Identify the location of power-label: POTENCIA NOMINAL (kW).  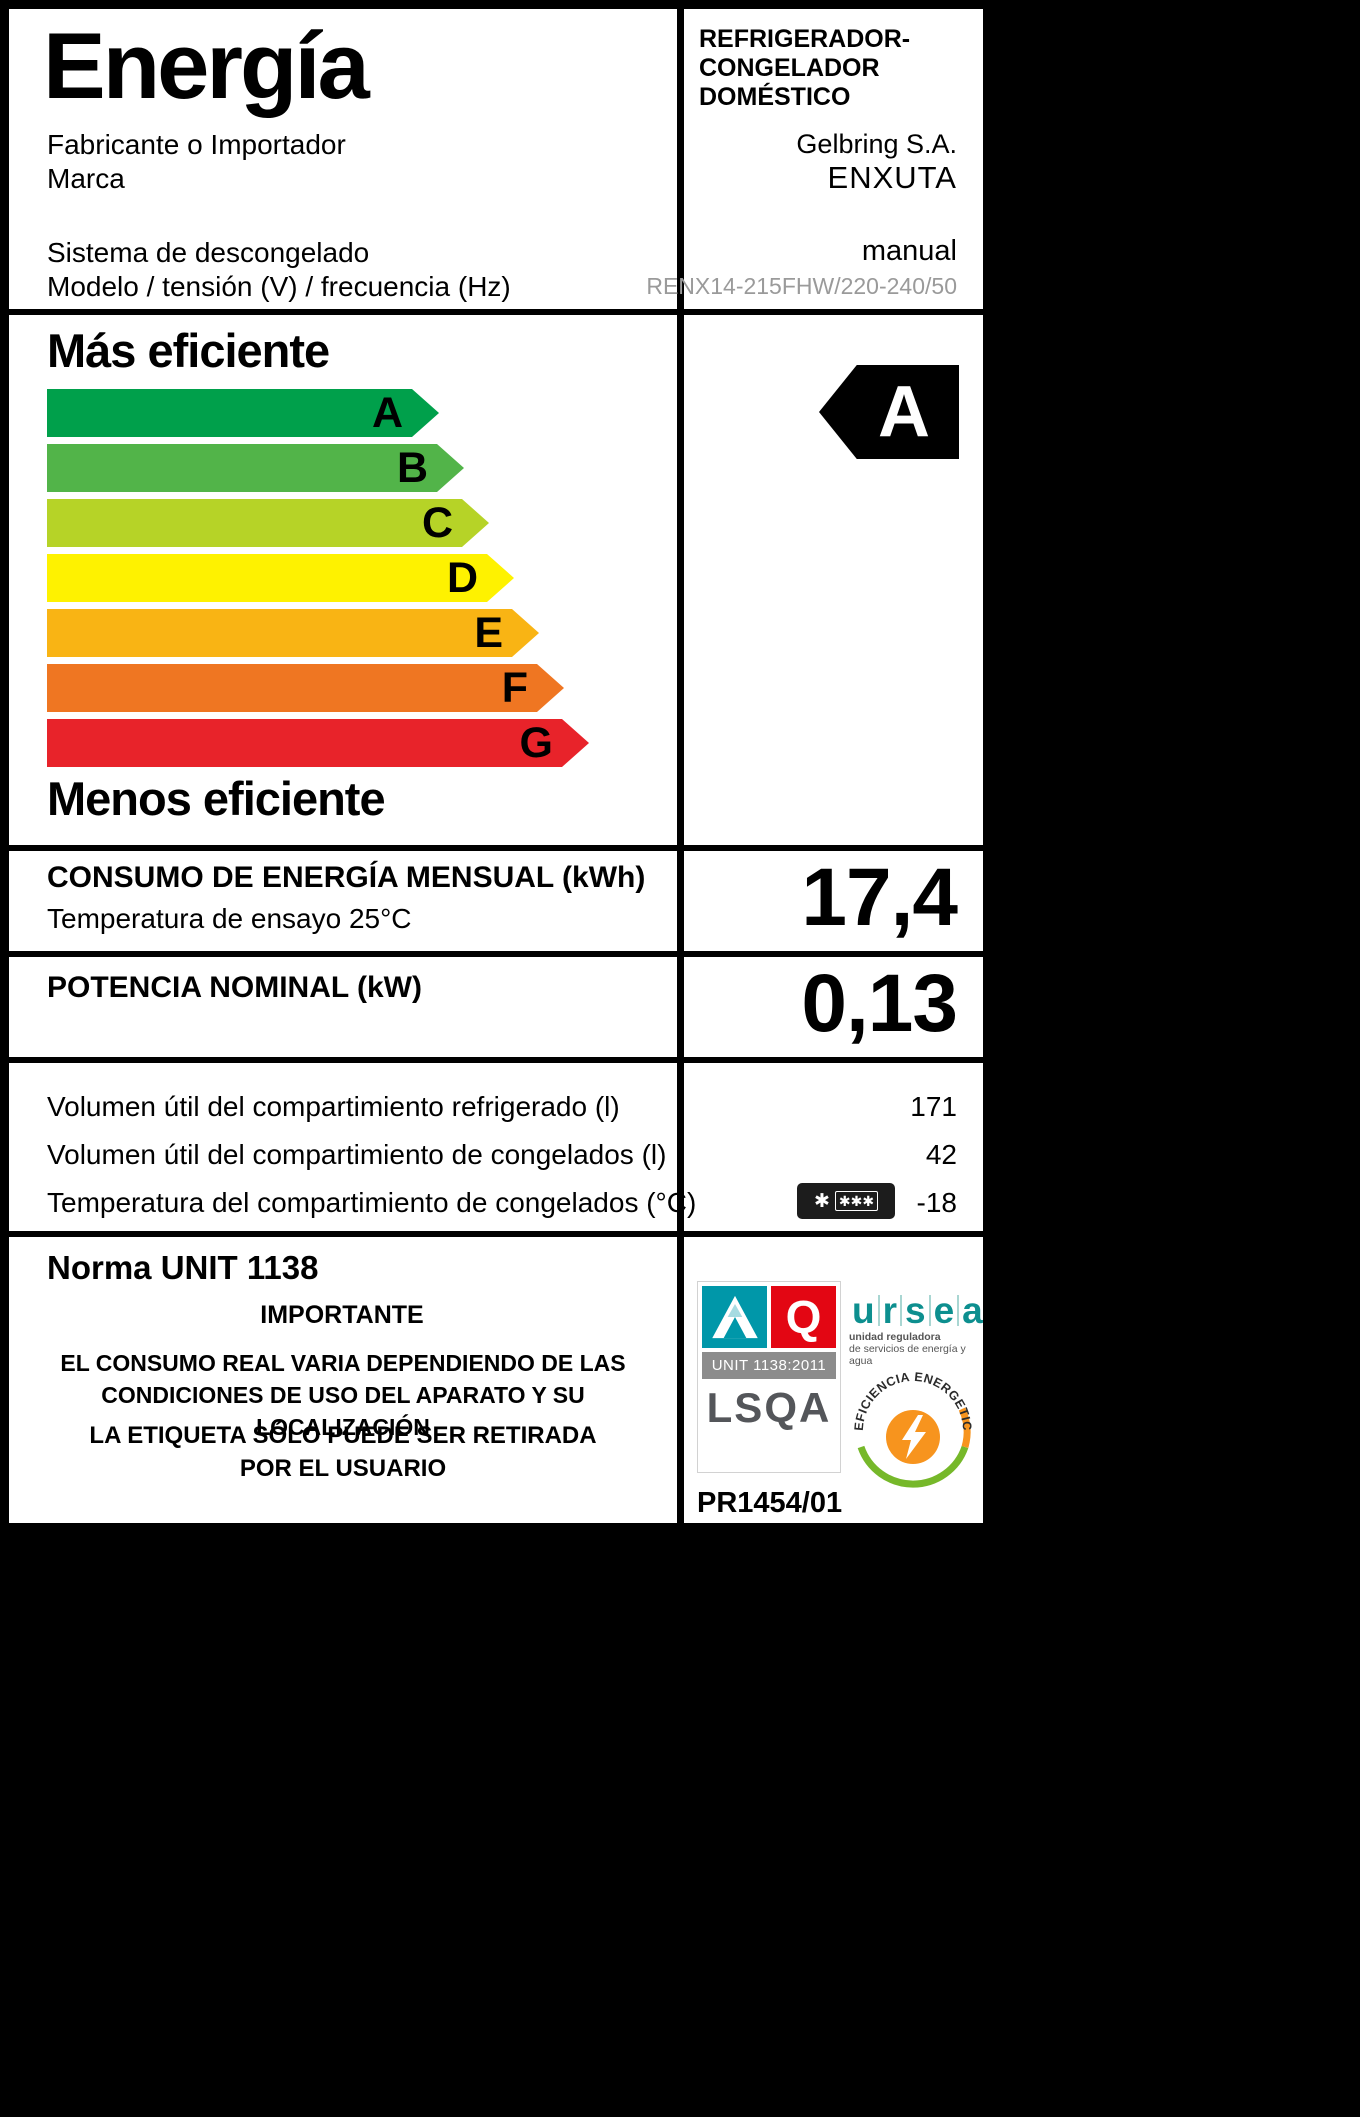
(234, 987).